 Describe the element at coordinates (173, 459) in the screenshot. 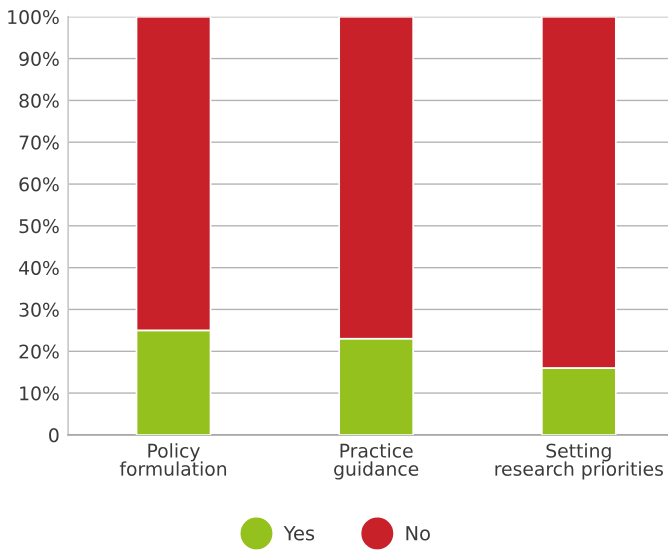

I see `x-tick-label: Policy formulation` at that location.